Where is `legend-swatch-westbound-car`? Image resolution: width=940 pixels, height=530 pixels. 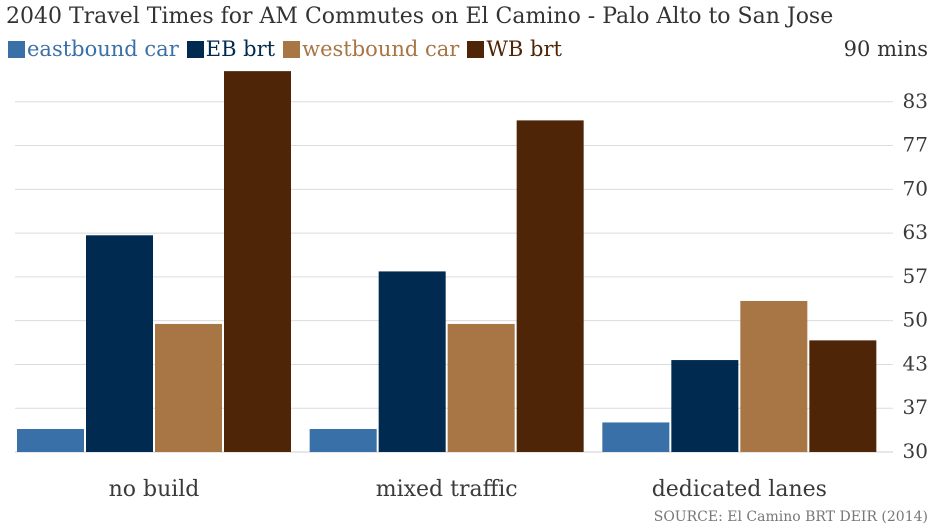 legend-swatch-westbound-car is located at coordinates (292, 49).